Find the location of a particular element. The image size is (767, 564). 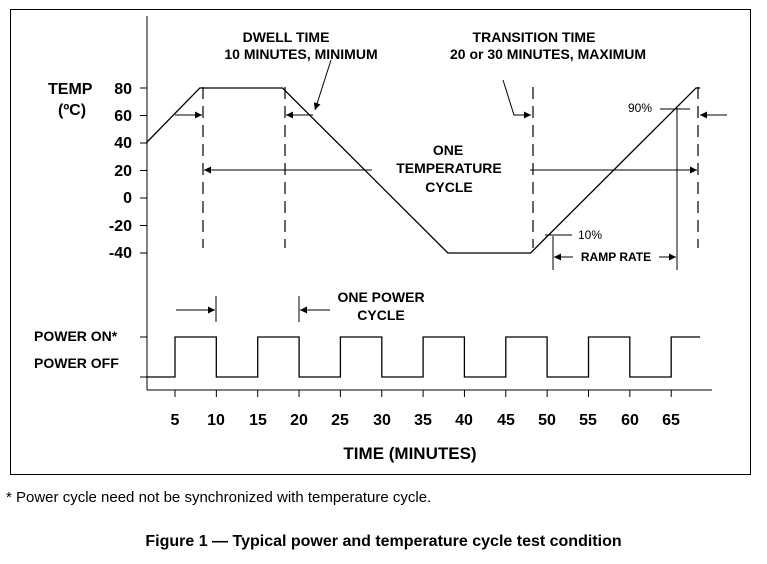

y-tick-labels: 80 60 40 20 0 -20 -40 is located at coordinates (120, 171).